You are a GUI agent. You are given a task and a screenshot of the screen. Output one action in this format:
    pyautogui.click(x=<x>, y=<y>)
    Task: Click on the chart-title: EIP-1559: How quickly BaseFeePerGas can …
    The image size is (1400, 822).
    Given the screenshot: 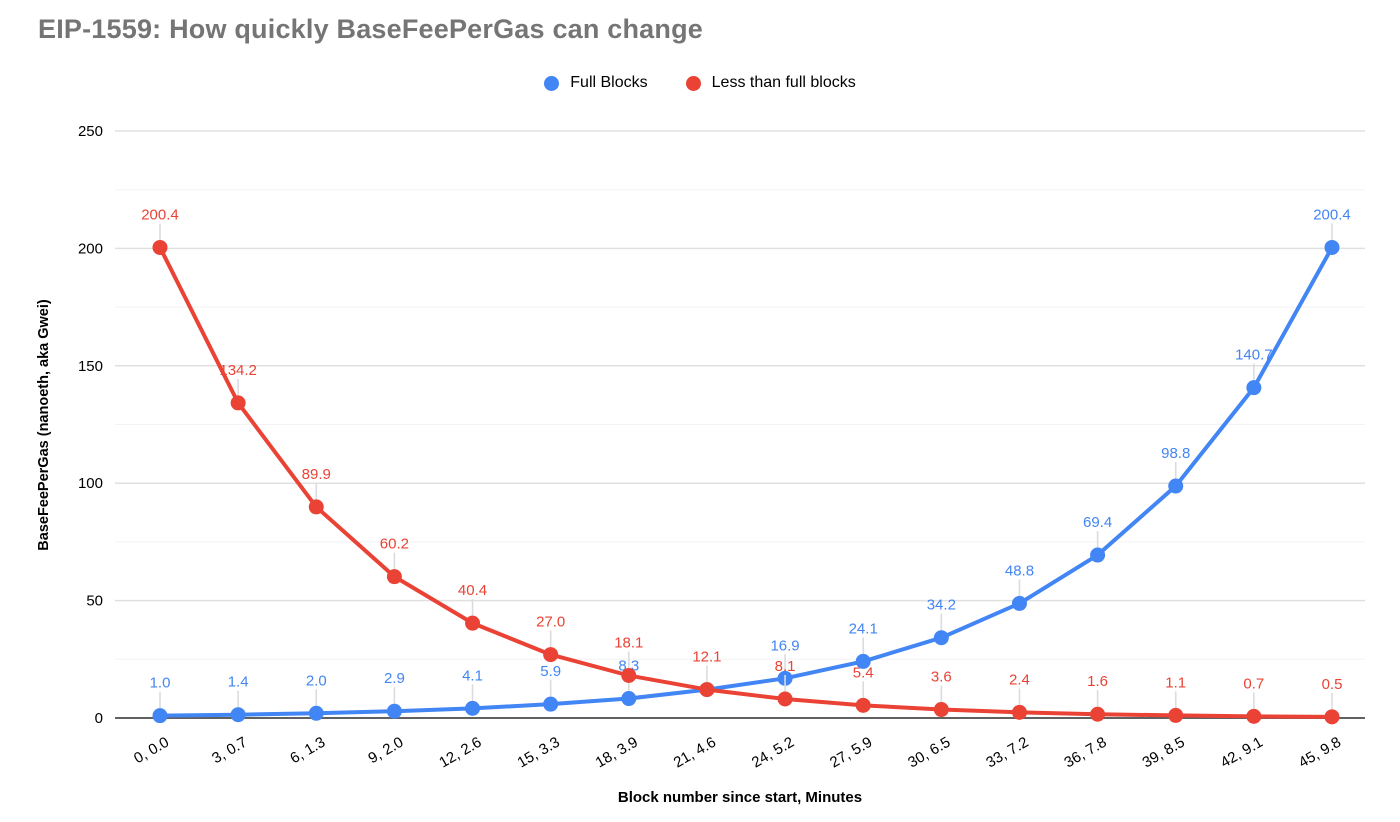 What is the action you would take?
    pyautogui.click(x=370, y=29)
    